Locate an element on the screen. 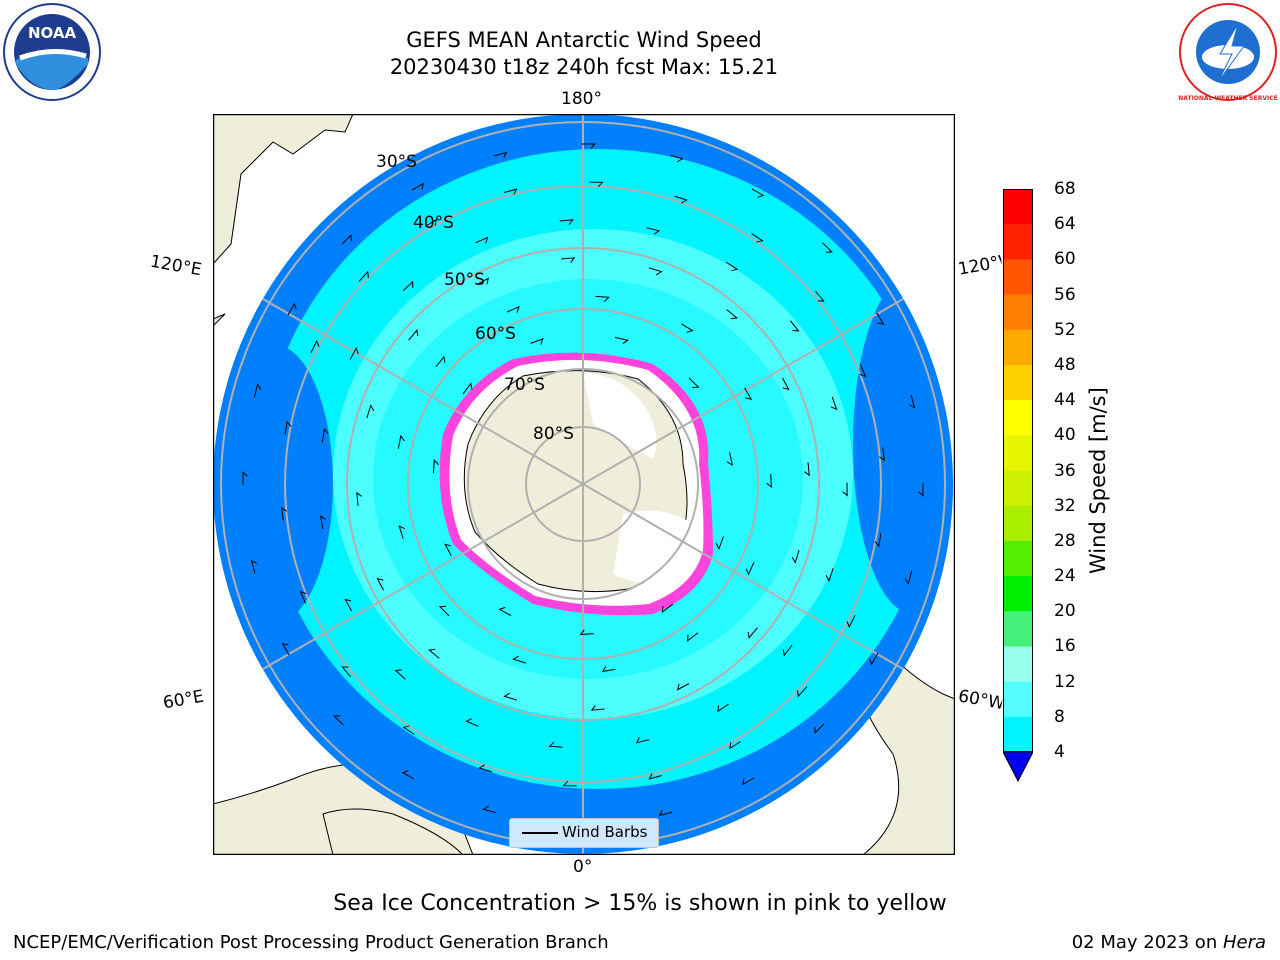 The height and width of the screenshot is (960, 1280). chart-title: GEFS MEAN Antarctic Wind Speed is located at coordinates (584, 40).